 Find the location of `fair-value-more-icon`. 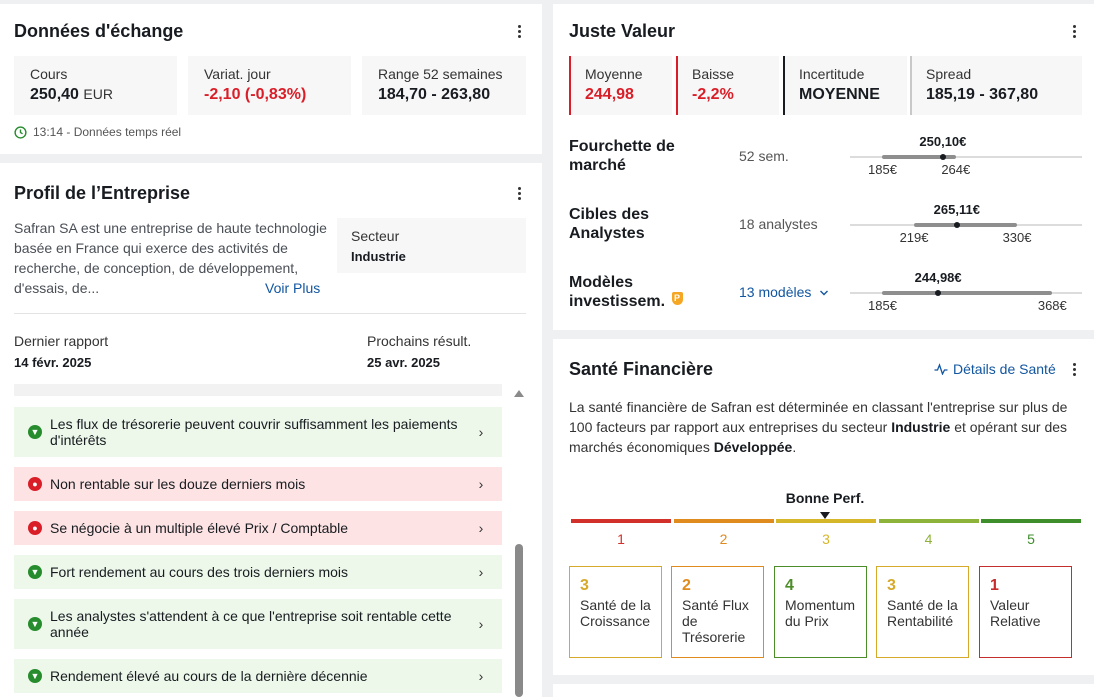

fair-value-more-icon is located at coordinates (1074, 31).